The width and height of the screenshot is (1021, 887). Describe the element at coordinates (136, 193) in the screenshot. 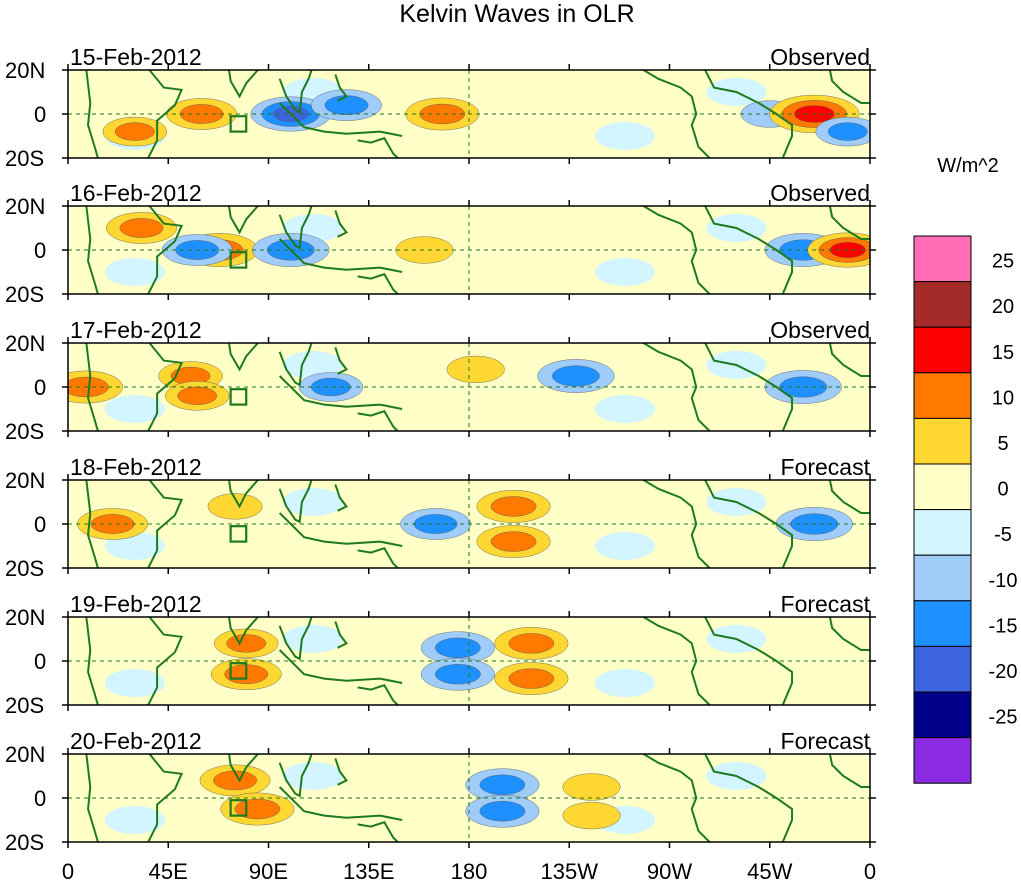

I see `panel-date: 16-Feb-2012` at that location.